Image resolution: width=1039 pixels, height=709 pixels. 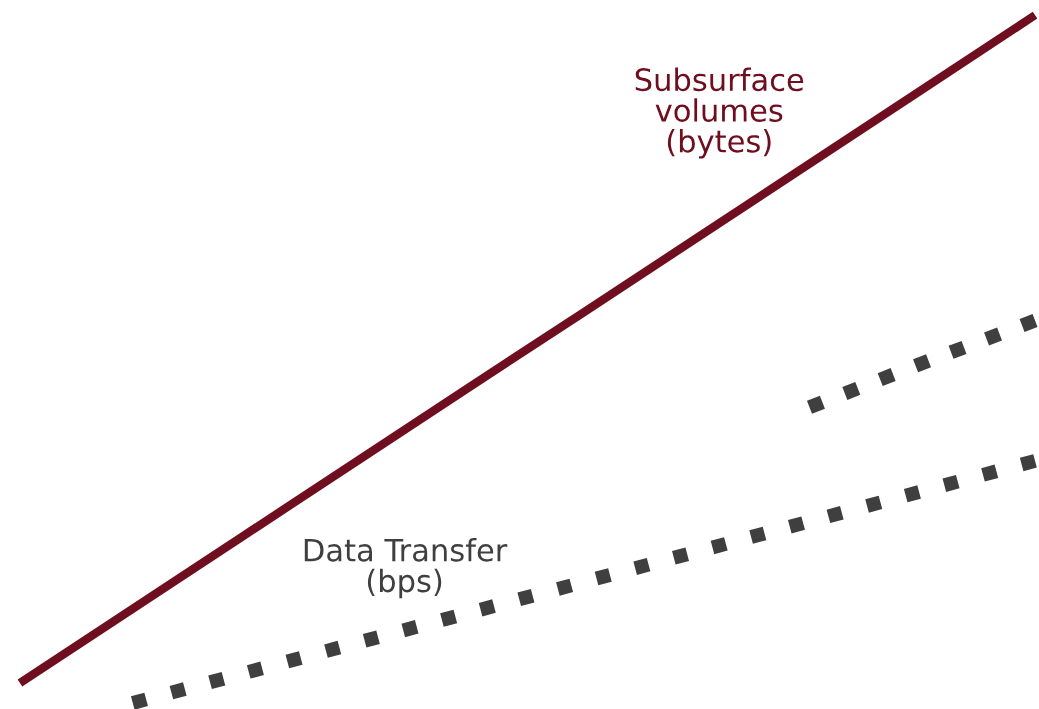 I want to click on series-label: Data Transfer (bps), so click(x=406, y=568).